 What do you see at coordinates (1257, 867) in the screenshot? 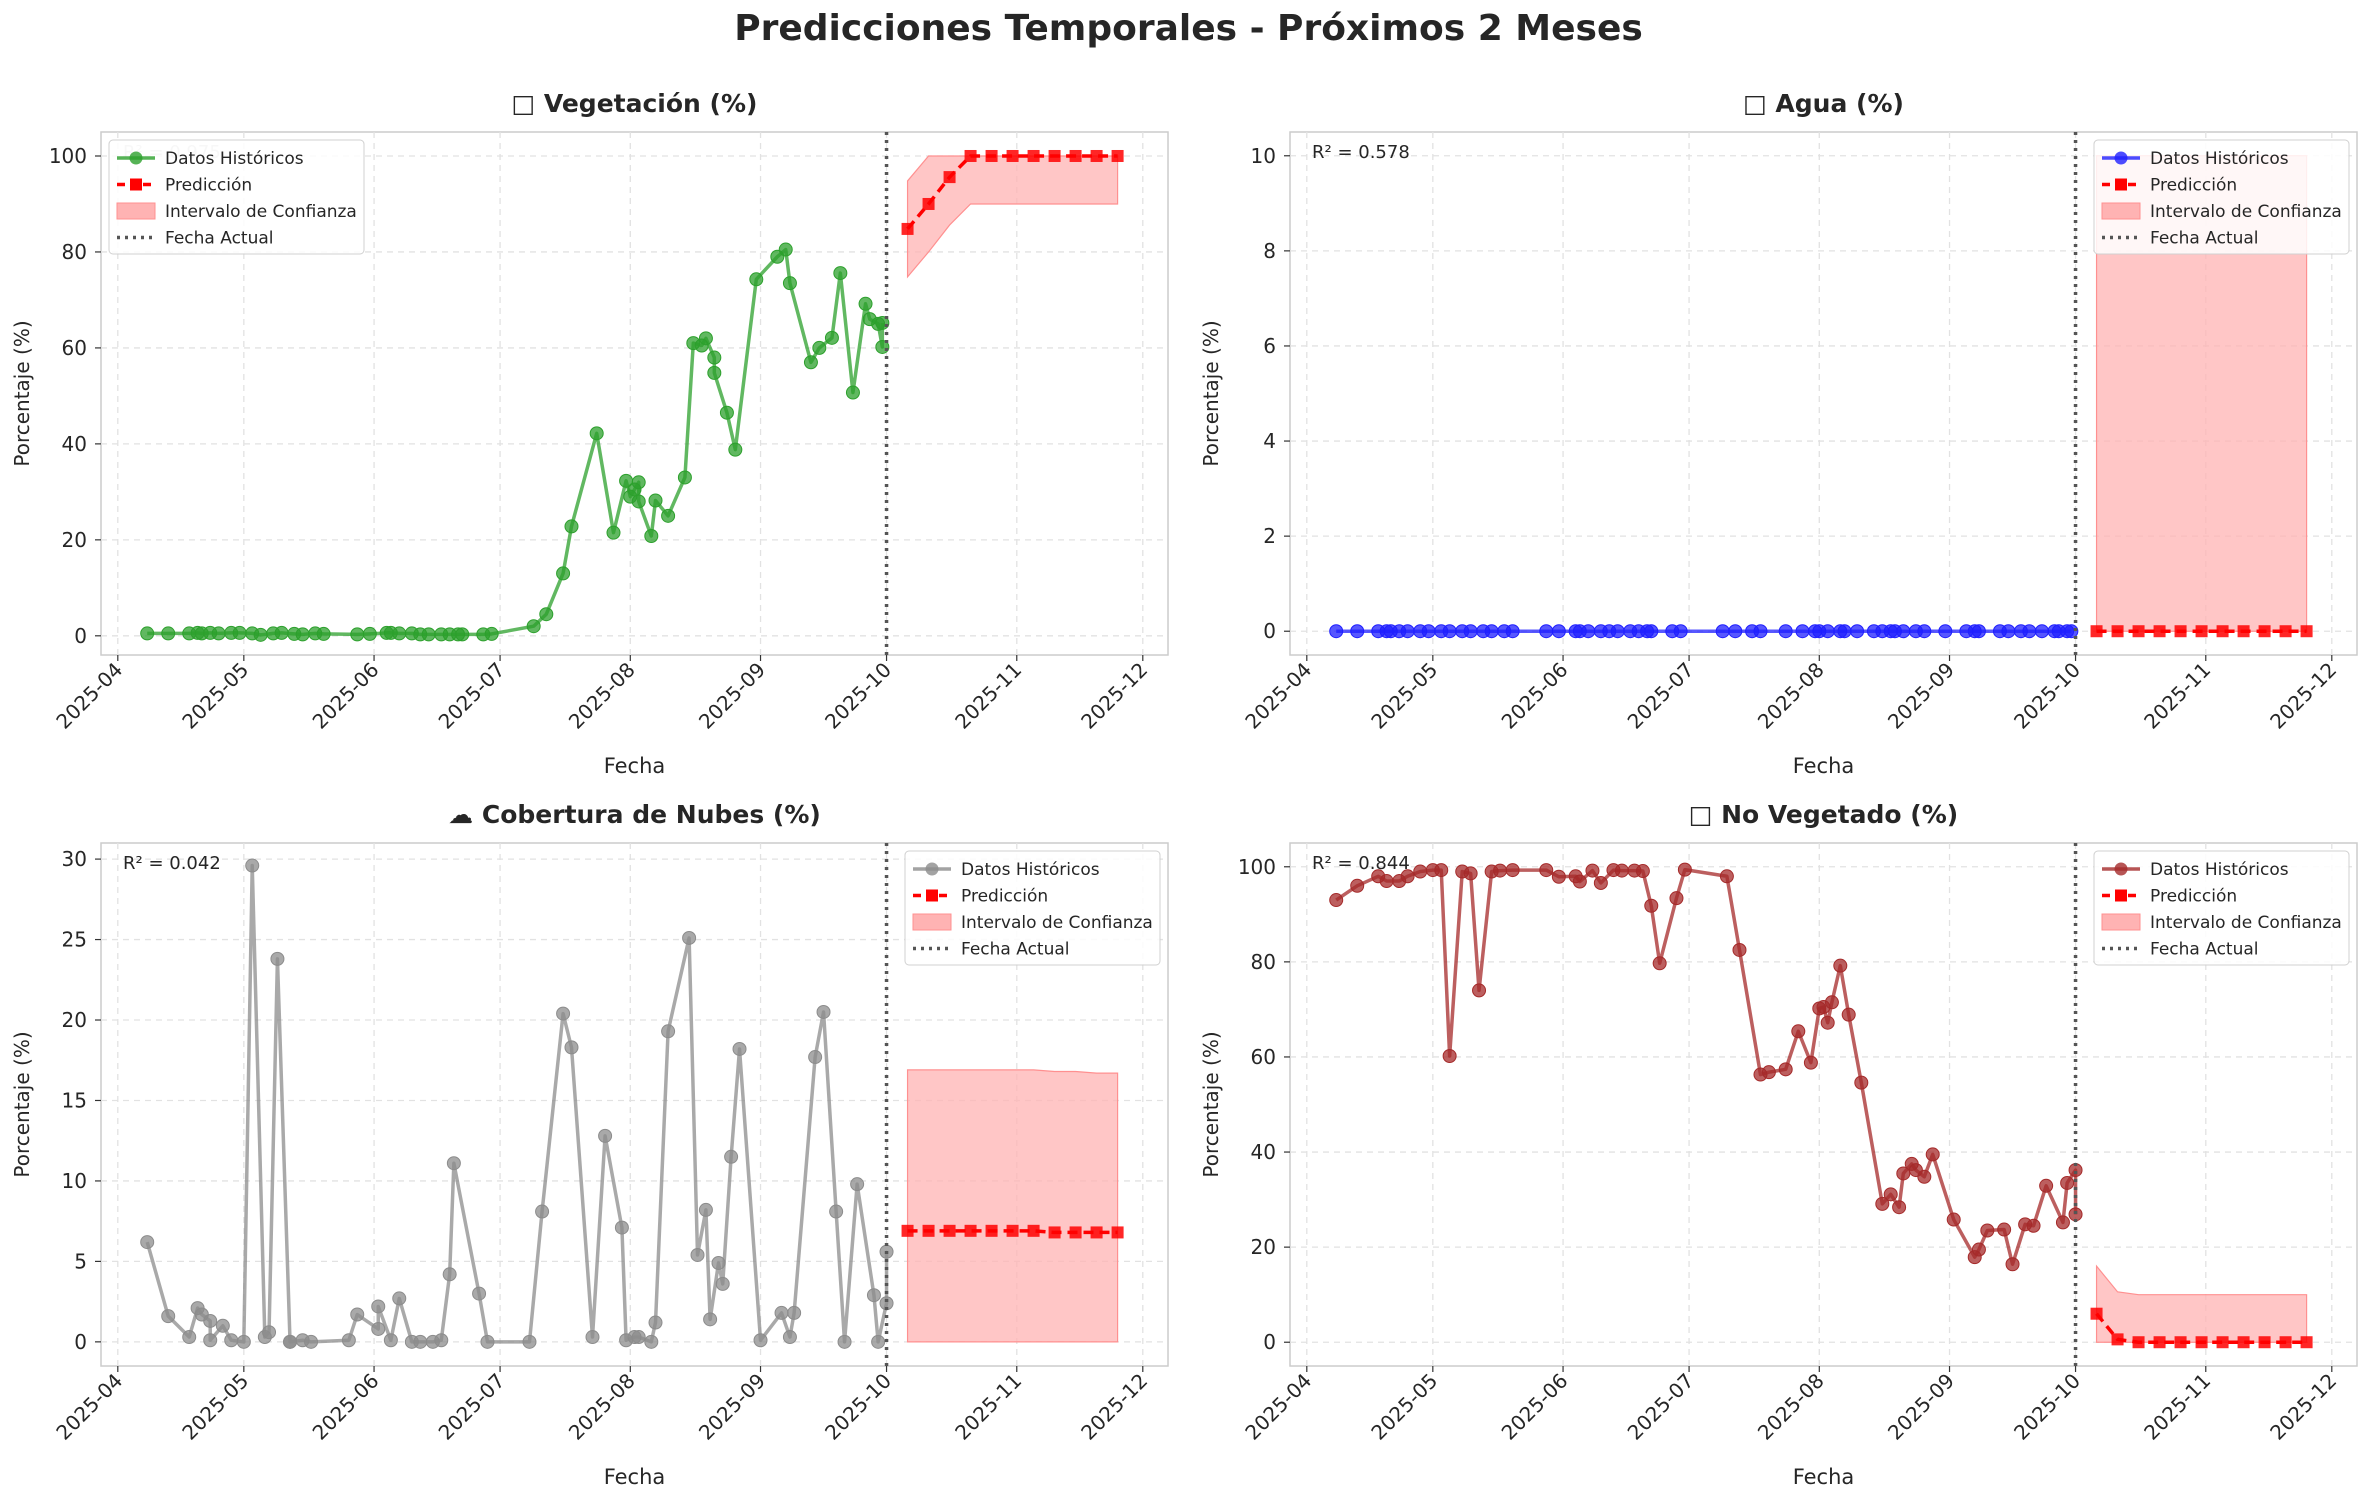
I see `y-tick-label: 100` at bounding box center [1257, 867].